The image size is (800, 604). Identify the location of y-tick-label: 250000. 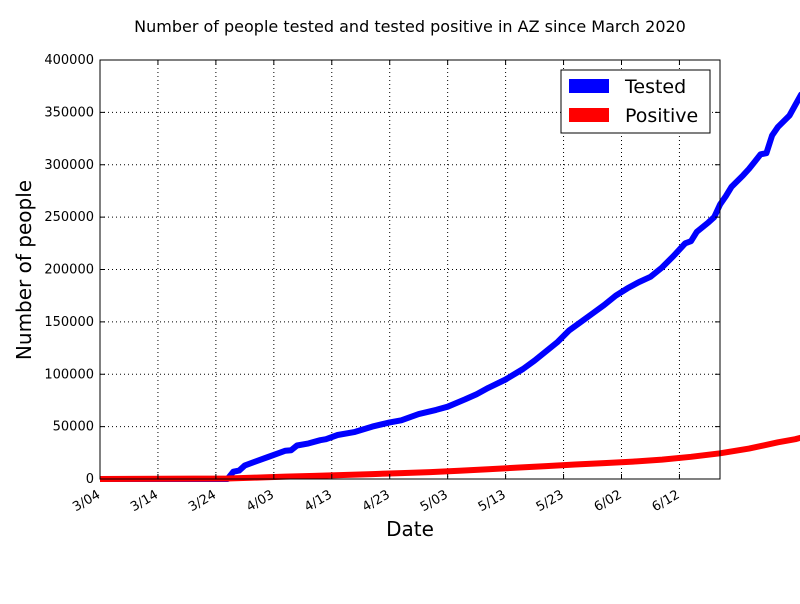
(69, 217).